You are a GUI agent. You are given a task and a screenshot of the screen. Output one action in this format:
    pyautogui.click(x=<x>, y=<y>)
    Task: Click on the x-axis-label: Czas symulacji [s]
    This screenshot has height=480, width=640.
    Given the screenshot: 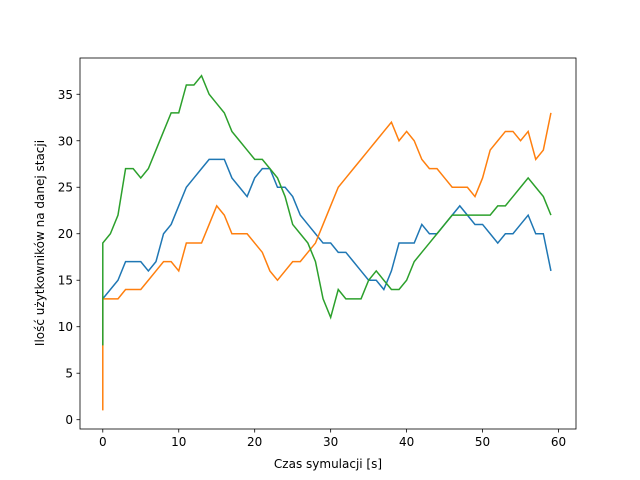 What is the action you would take?
    pyautogui.click(x=328, y=464)
    